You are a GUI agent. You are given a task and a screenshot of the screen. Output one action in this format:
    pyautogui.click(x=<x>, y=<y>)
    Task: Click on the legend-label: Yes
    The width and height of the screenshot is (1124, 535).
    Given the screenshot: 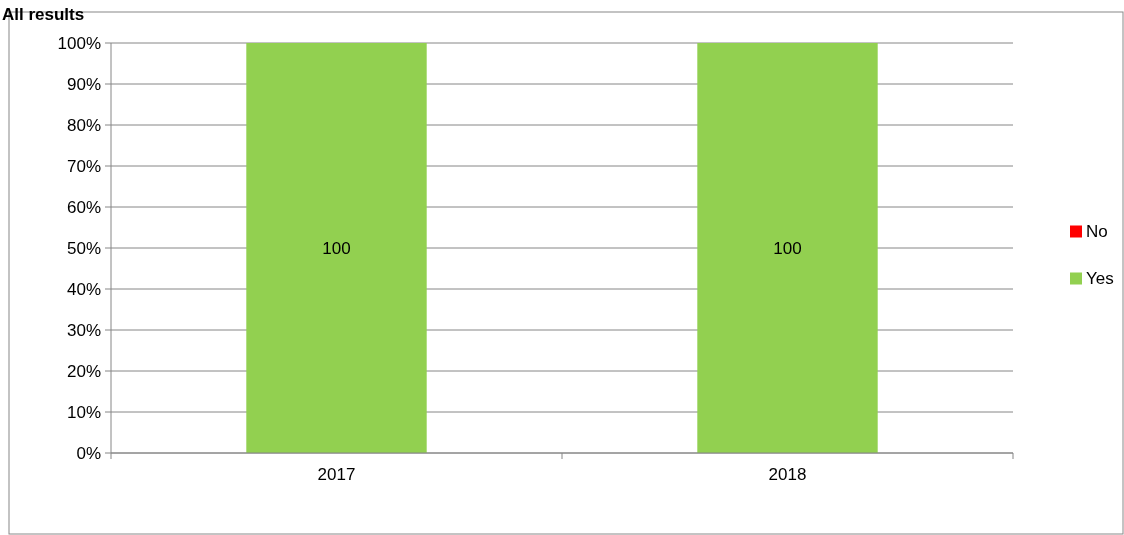 What is the action you would take?
    pyautogui.click(x=1100, y=279)
    